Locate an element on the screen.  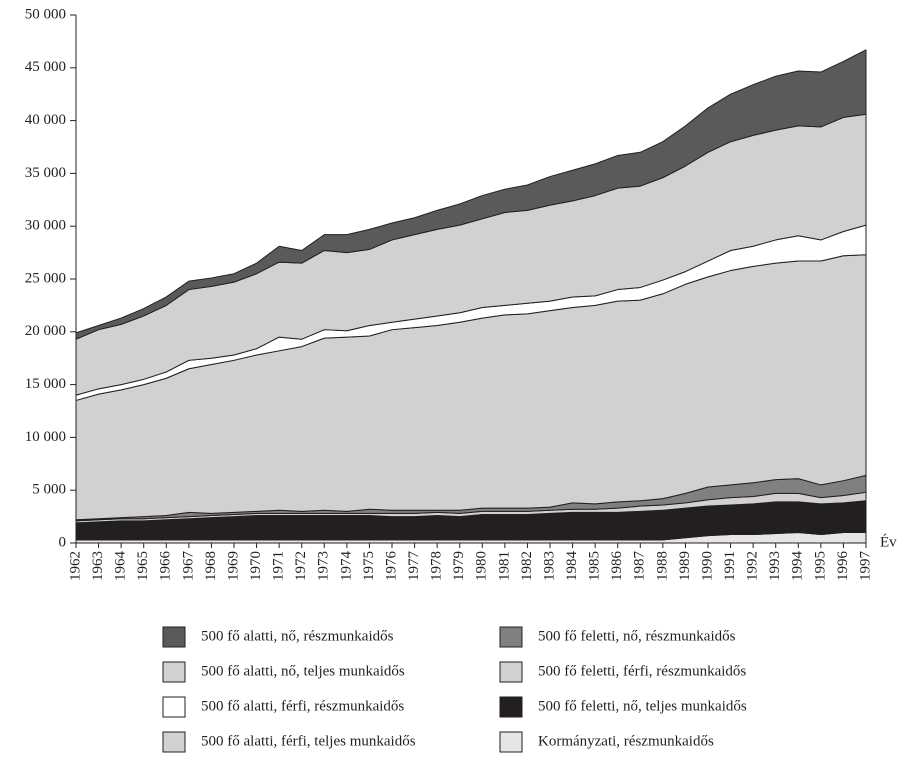
x-tick-label: 1968 is located at coordinates (211, 566).